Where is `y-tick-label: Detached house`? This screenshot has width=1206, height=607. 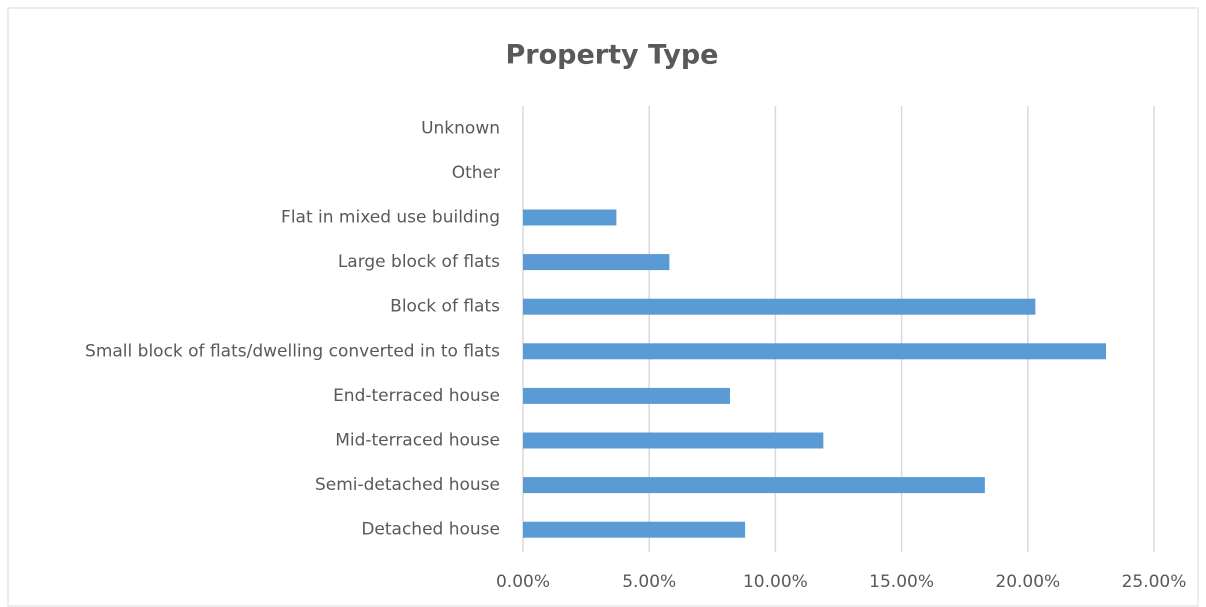
y-tick-label: Detached house is located at coordinates (430, 530).